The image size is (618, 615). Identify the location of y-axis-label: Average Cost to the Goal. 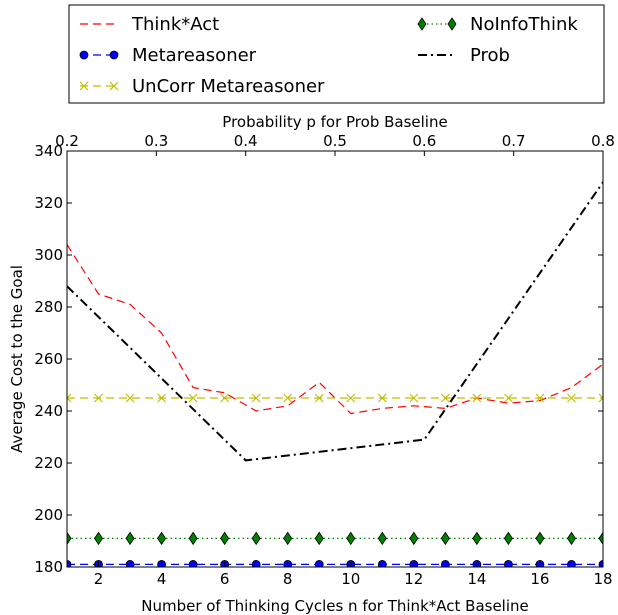
(17, 359).